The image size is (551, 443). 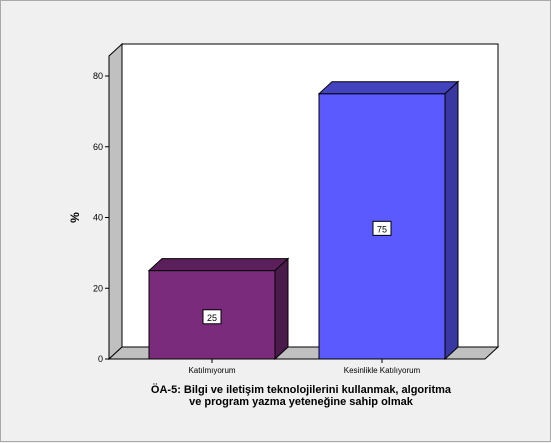 What do you see at coordinates (98, 147) in the screenshot?
I see `y-tick-label: 60` at bounding box center [98, 147].